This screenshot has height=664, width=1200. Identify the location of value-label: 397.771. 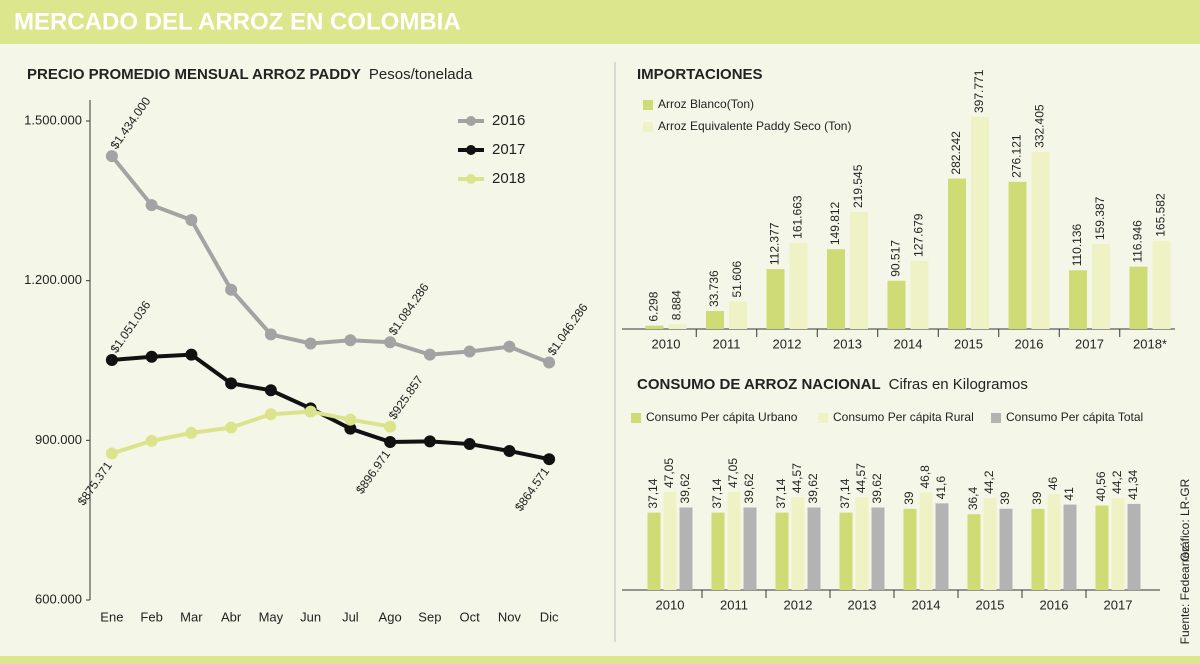
(979, 91).